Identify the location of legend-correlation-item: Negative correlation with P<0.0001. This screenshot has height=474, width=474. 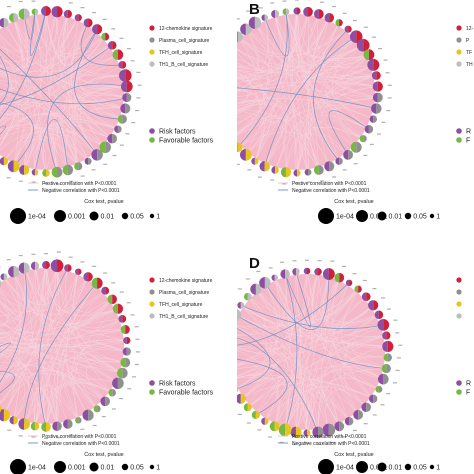
(74, 444).